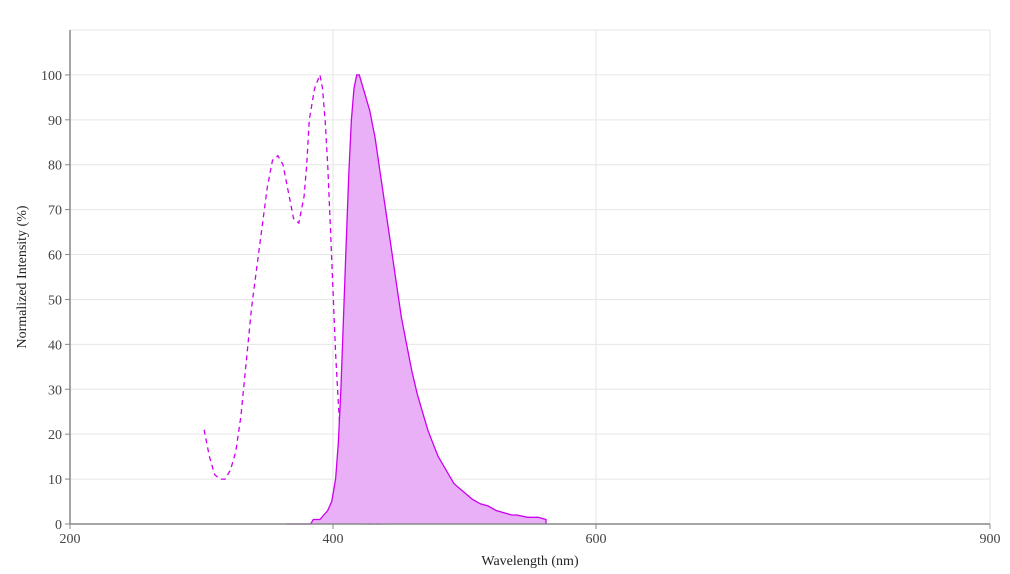 This screenshot has width=1010, height=574. What do you see at coordinates (530, 561) in the screenshot?
I see `x-axis-title: Wavelength (nm)` at bounding box center [530, 561].